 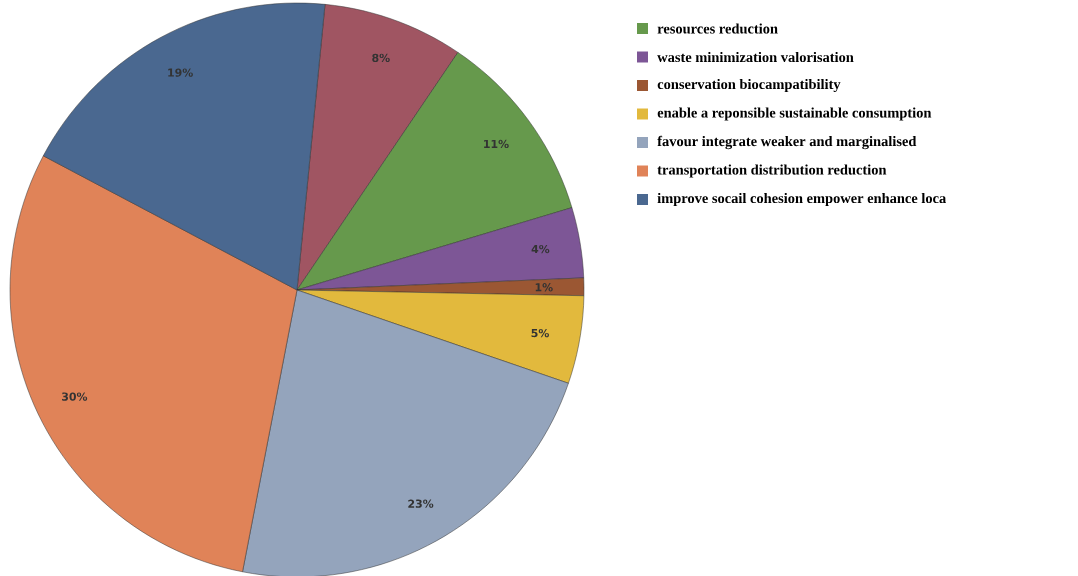 I want to click on data-label: 5%, so click(x=540, y=333).